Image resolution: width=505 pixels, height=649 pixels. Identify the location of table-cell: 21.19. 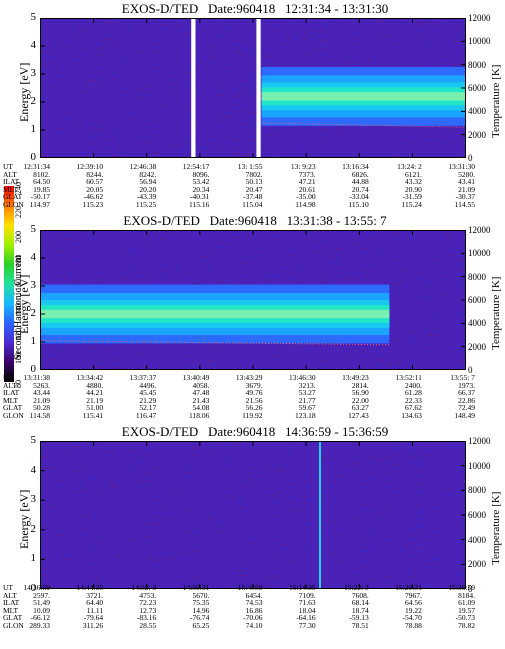
(95, 400).